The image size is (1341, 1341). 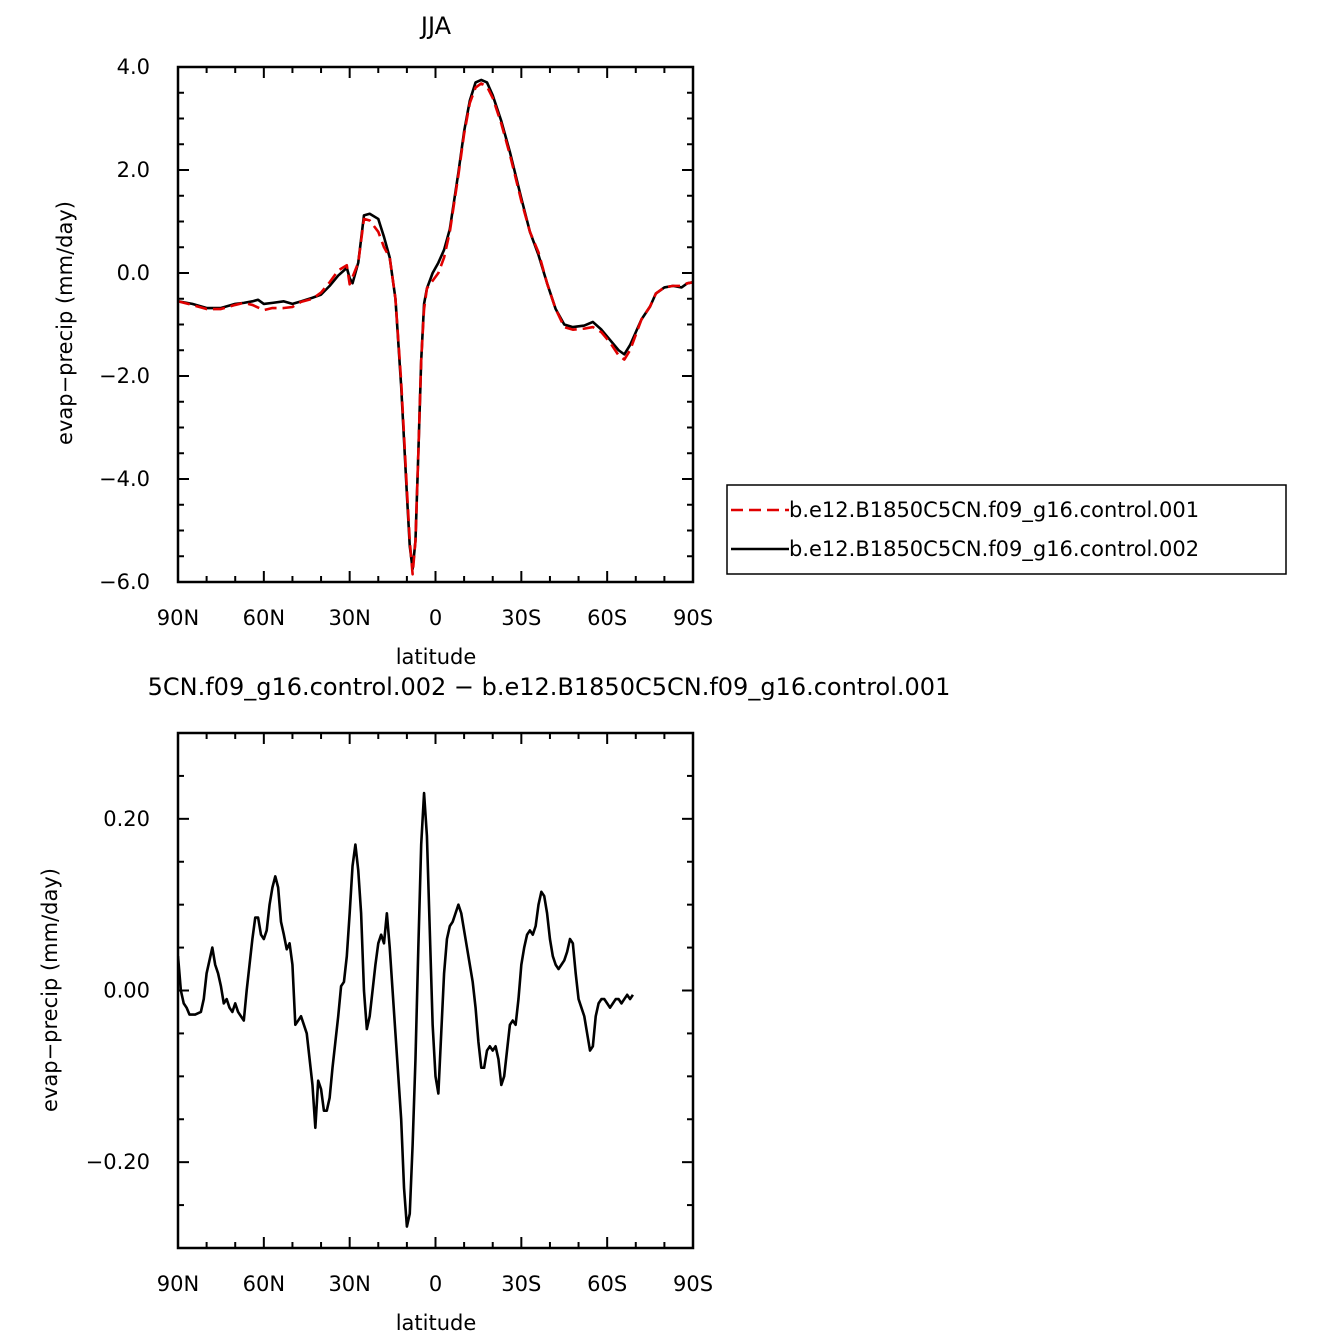 What do you see at coordinates (133, 273) in the screenshot?
I see `y-tick-label: 0.0` at bounding box center [133, 273].